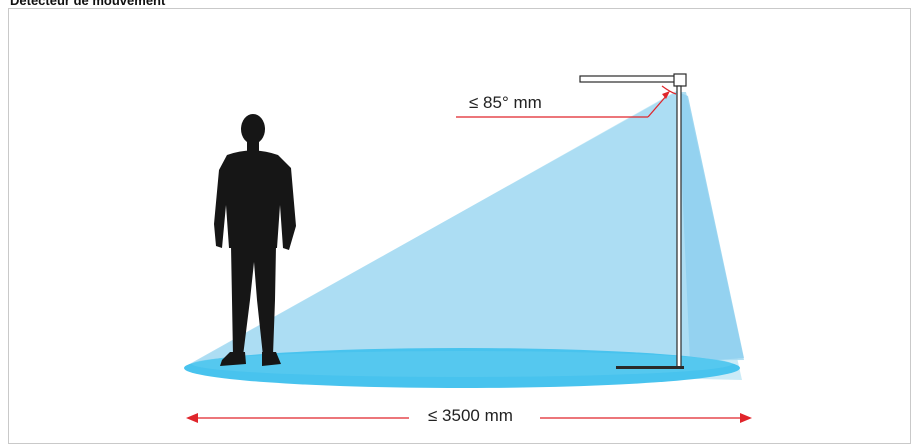 Image resolution: width=913 pixels, height=446 pixels. Describe the element at coordinates (633, 221) in the screenshot. I see `lamp-fixture` at that location.